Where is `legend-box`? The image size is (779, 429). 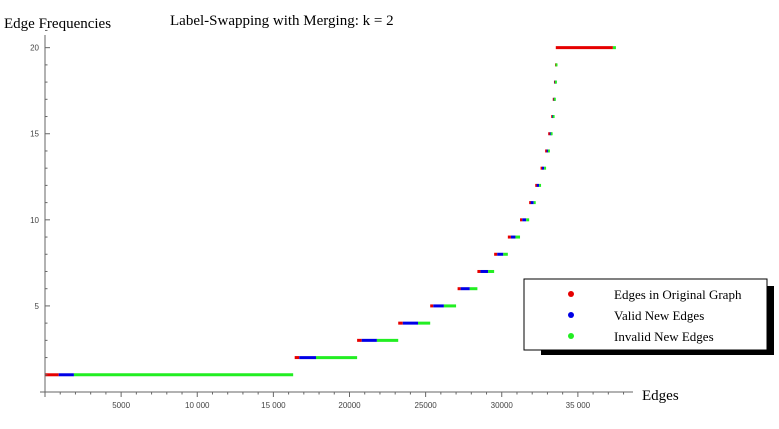
legend-box is located at coordinates (645, 314).